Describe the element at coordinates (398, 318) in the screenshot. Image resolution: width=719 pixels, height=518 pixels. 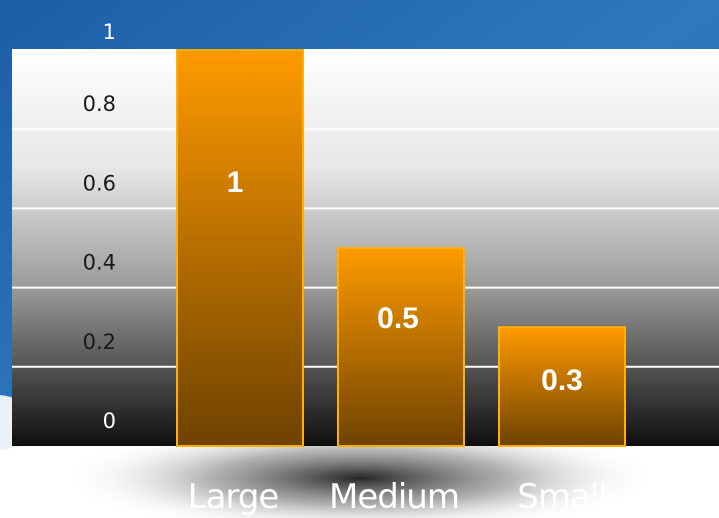
I see `data-label: 0.5` at that location.